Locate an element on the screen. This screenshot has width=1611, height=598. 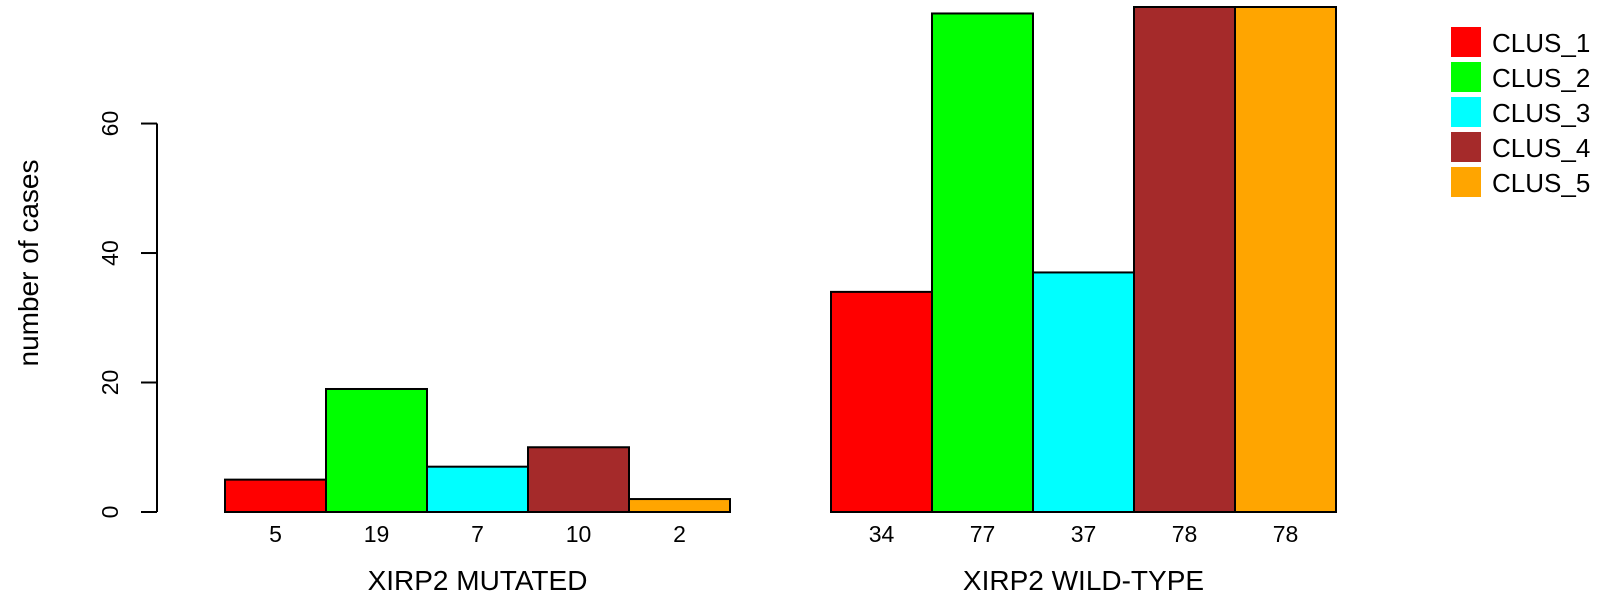
bar-count-label: 34 is located at coordinates (882, 534).